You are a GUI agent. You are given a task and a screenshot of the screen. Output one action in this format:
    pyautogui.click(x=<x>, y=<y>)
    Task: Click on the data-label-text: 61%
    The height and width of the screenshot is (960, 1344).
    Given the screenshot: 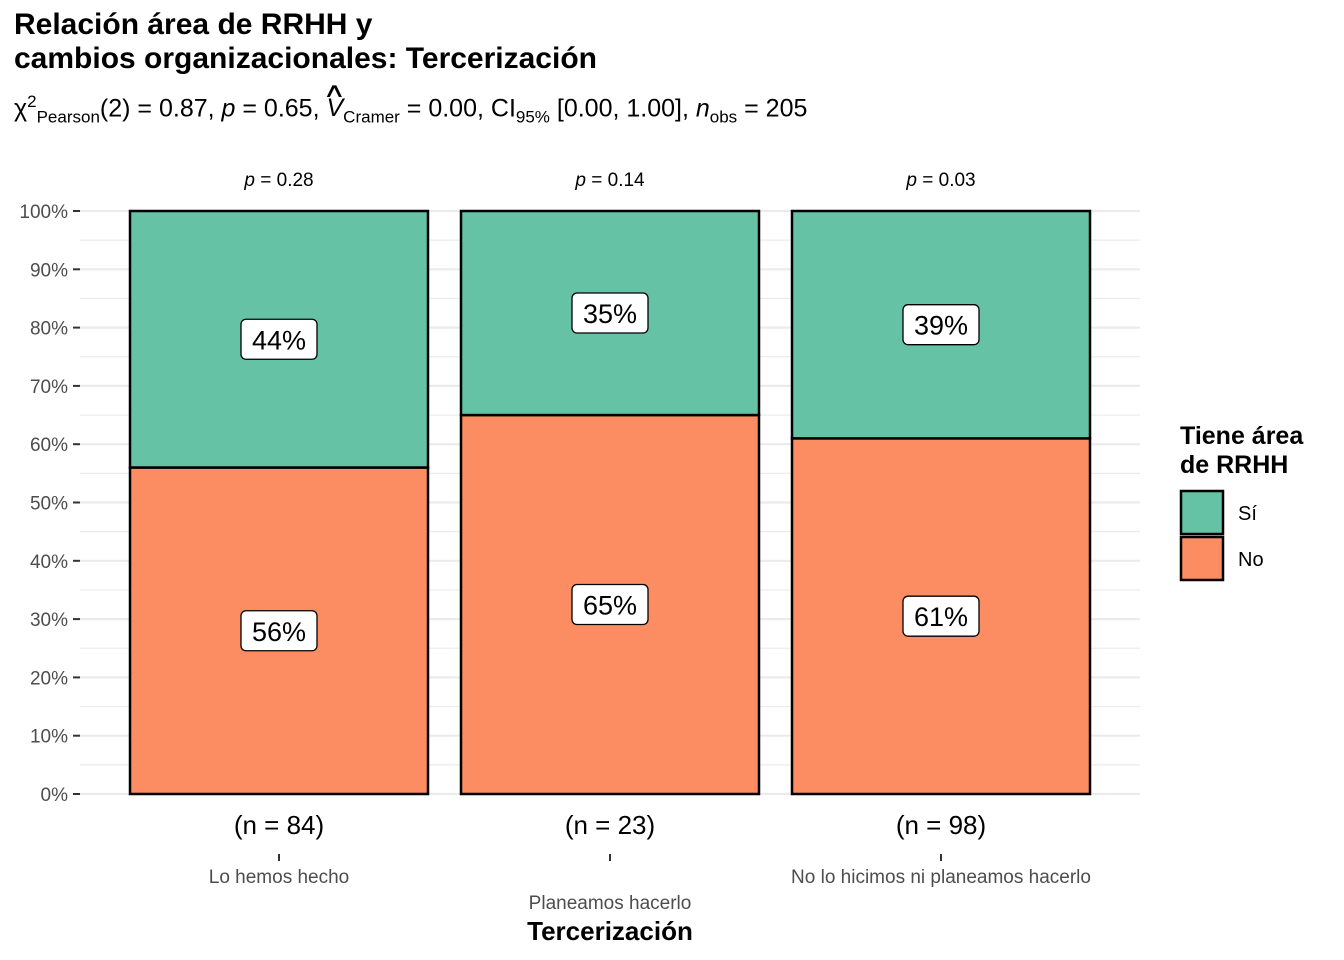 What is the action you would take?
    pyautogui.click(x=941, y=617)
    